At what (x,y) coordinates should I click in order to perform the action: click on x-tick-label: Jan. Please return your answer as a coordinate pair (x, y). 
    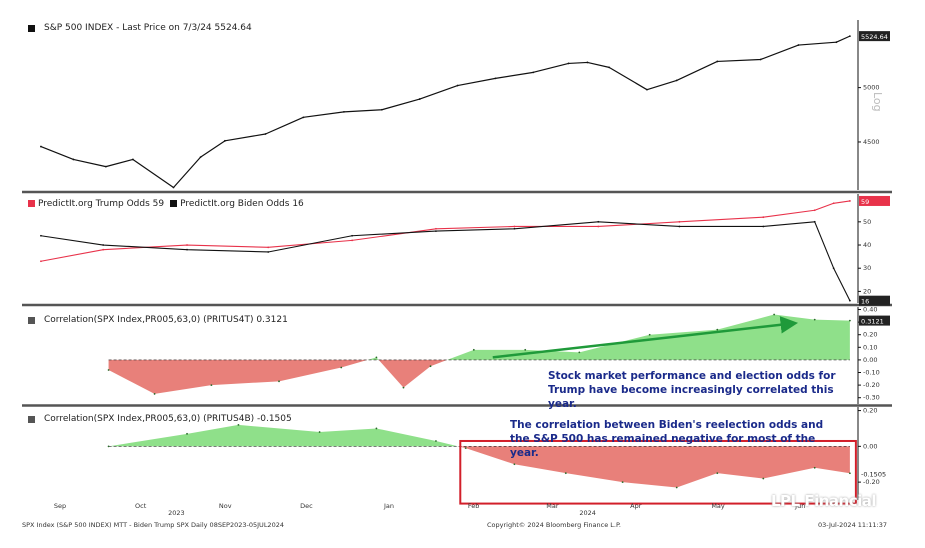
    Looking at the image, I should click on (388, 506).